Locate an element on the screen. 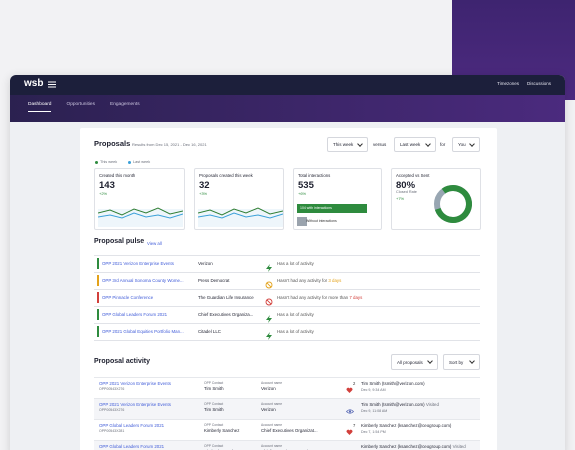 The image size is (575, 450). legend-label: Last week is located at coordinates (142, 162).